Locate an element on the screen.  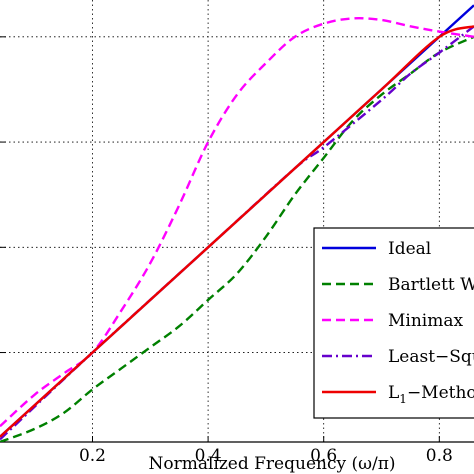
x-tick-label-2: 0.6 is located at coordinates (323, 456).